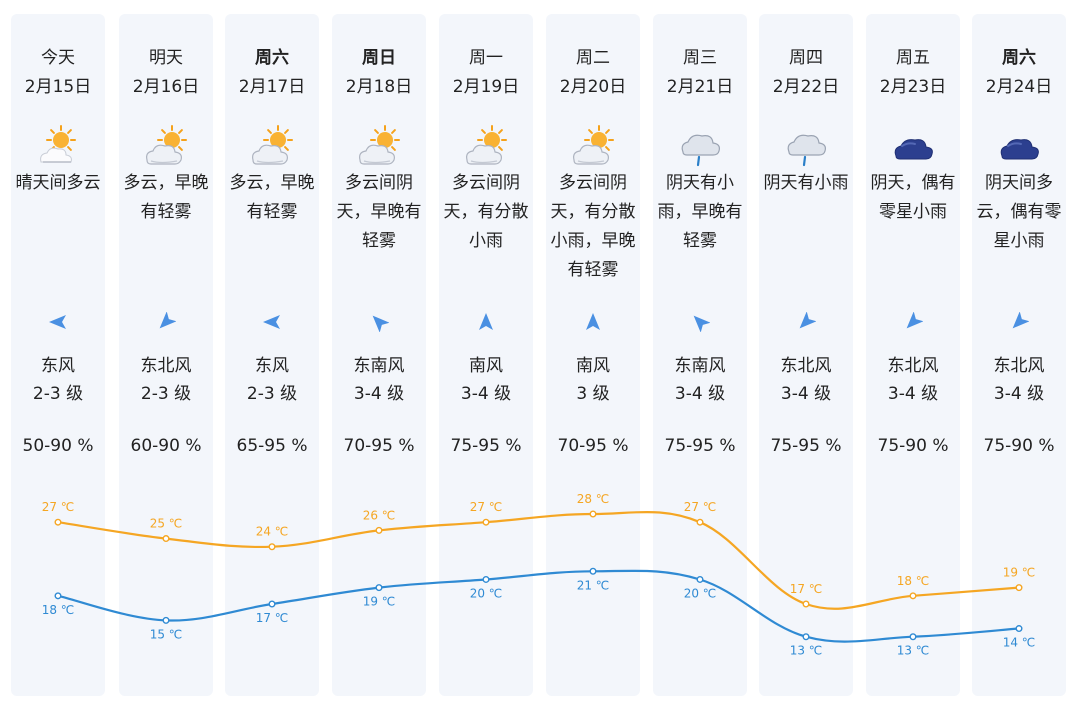 This screenshot has width=1080, height=725. Describe the element at coordinates (700, 58) in the screenshot. I see `day-label: 周三` at that location.